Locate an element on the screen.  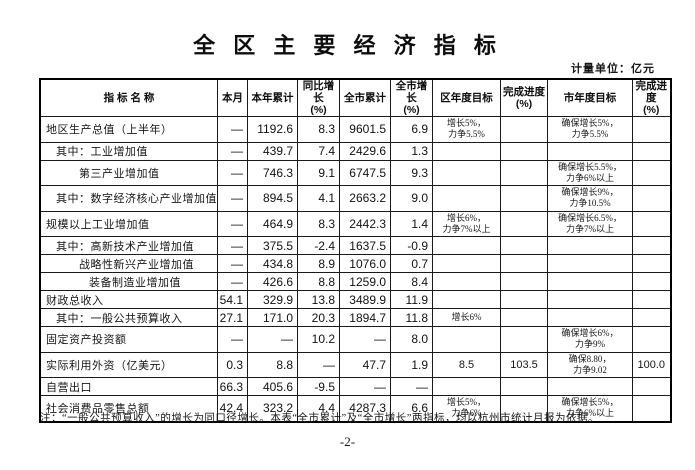
cell-ytd: 1192.6 is located at coordinates (272, 129).